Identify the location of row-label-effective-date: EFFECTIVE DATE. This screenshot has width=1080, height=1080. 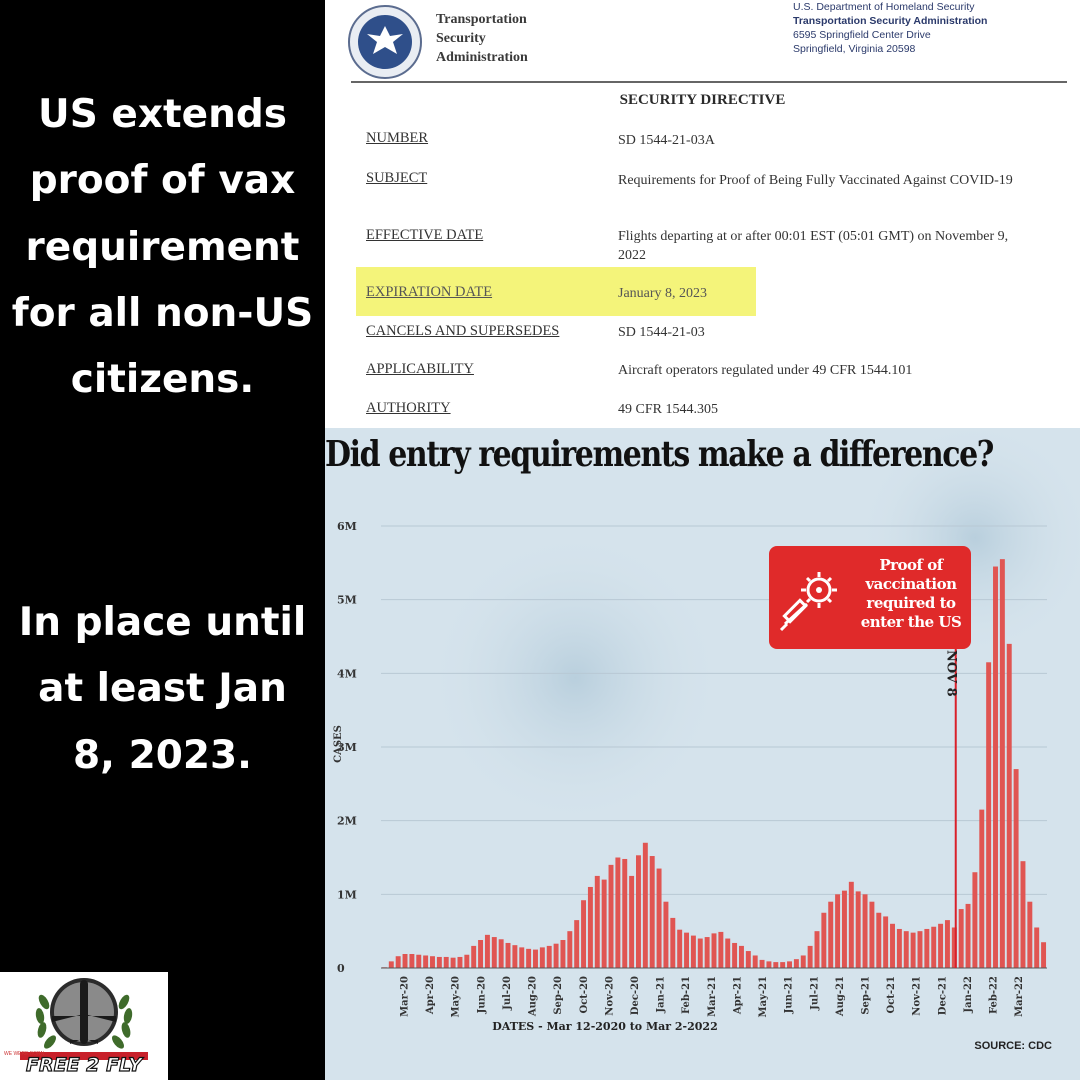
(425, 235).